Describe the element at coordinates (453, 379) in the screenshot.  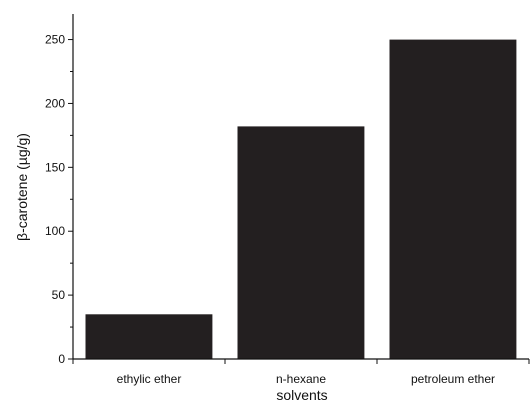
I see `x-category-label: petroleum ether` at that location.